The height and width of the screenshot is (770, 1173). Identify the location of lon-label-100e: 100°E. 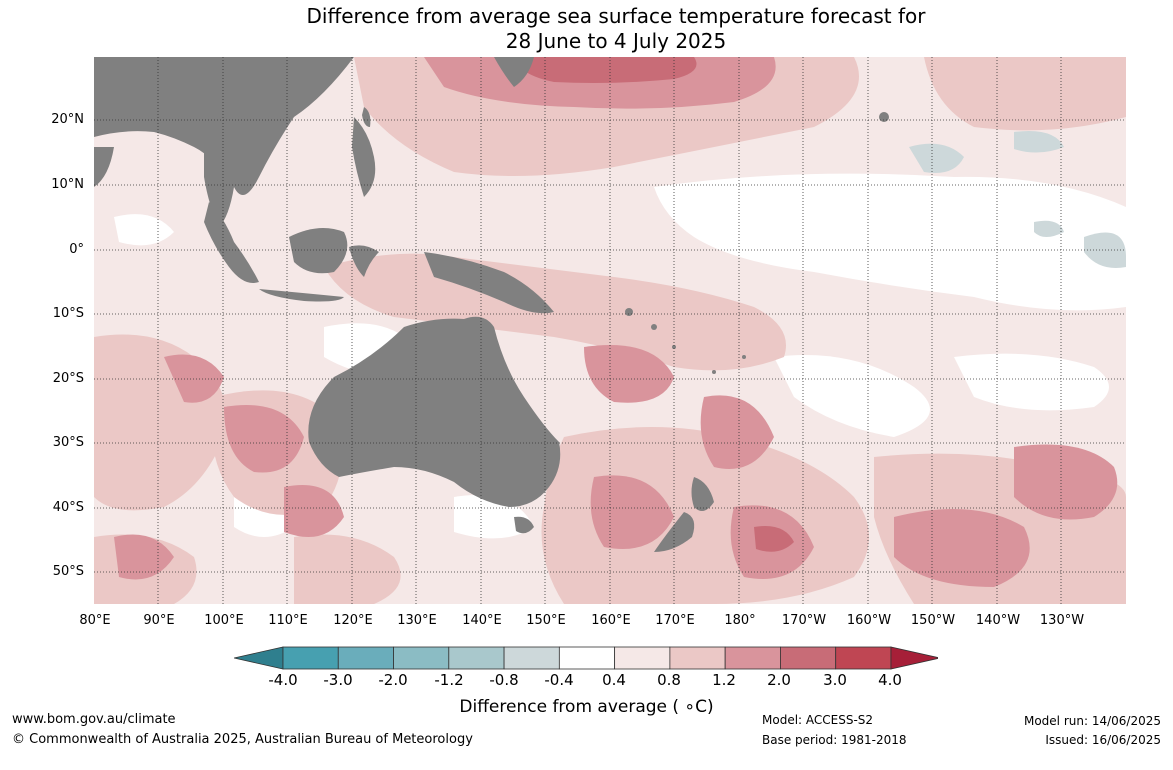
(224, 620).